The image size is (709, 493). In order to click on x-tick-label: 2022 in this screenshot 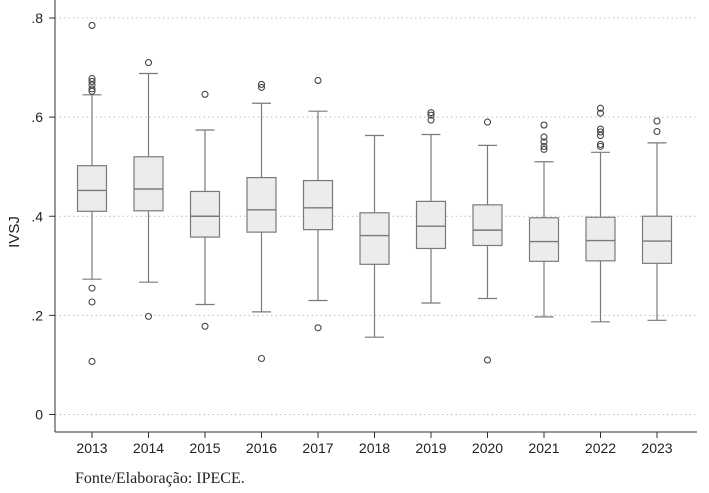, I will do `click(600, 448)`.